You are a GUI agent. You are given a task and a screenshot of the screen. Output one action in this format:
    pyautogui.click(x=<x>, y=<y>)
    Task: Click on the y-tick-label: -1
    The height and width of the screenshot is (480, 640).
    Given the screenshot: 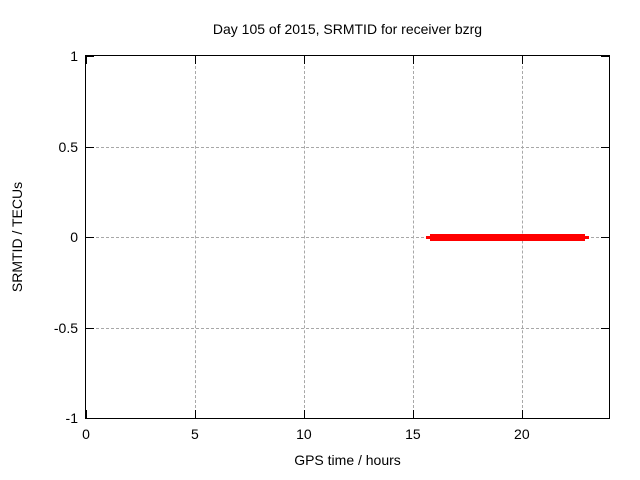 What is the action you would take?
    pyautogui.click(x=71, y=418)
    